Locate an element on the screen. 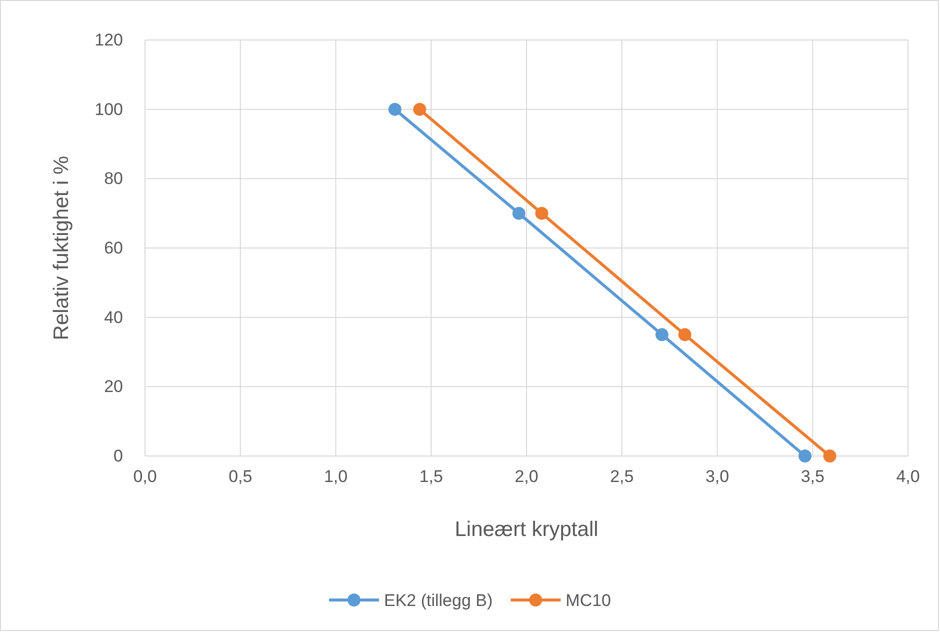 The width and height of the screenshot is (940, 632). legend-label: MC10 is located at coordinates (589, 600).